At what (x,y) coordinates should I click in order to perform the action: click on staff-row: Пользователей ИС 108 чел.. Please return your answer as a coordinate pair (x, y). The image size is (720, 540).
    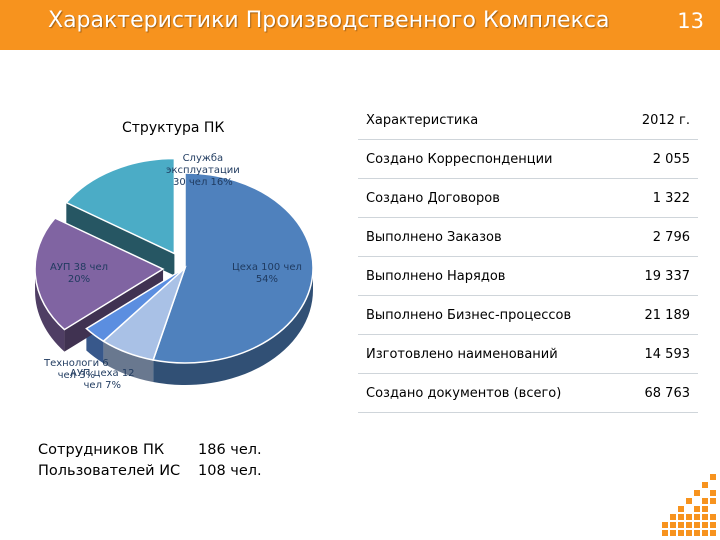
    Looking at the image, I should click on (150, 471).